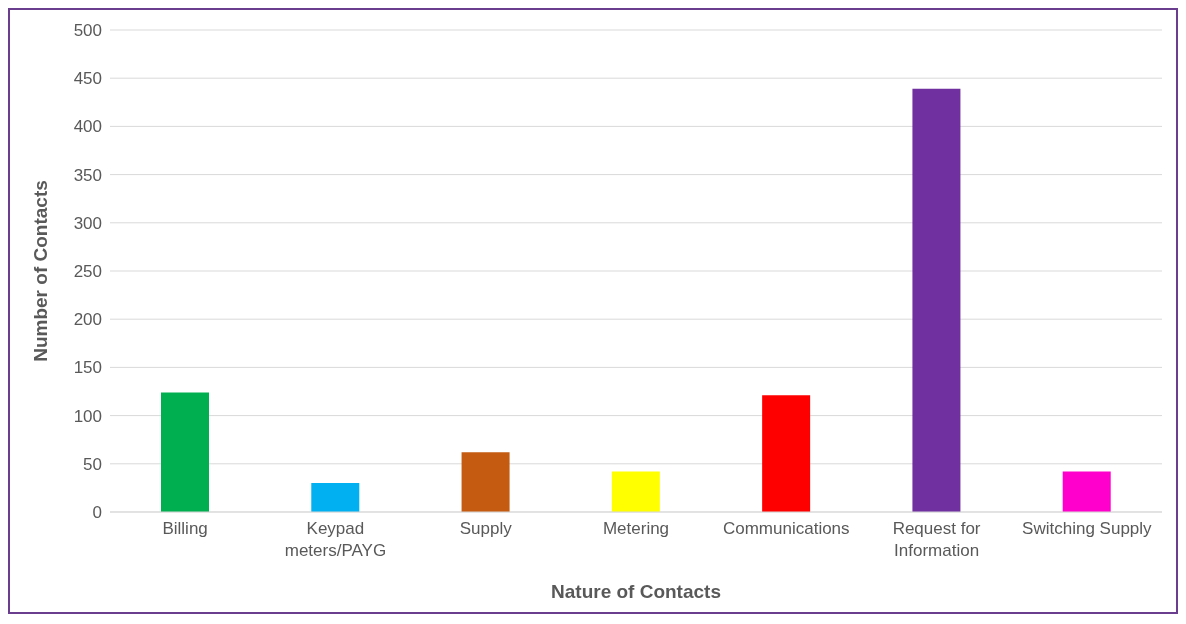  I want to click on y-tick-label: 500, so click(87, 31).